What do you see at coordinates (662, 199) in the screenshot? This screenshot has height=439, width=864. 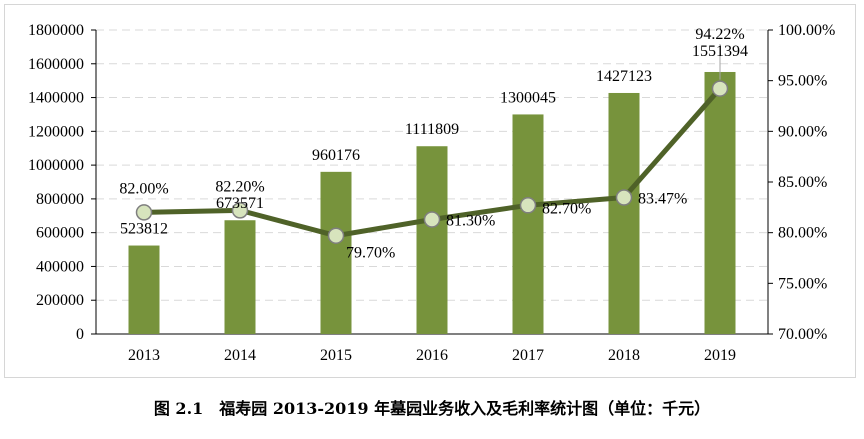 I see `line-value-label: 83.47%` at bounding box center [662, 199].